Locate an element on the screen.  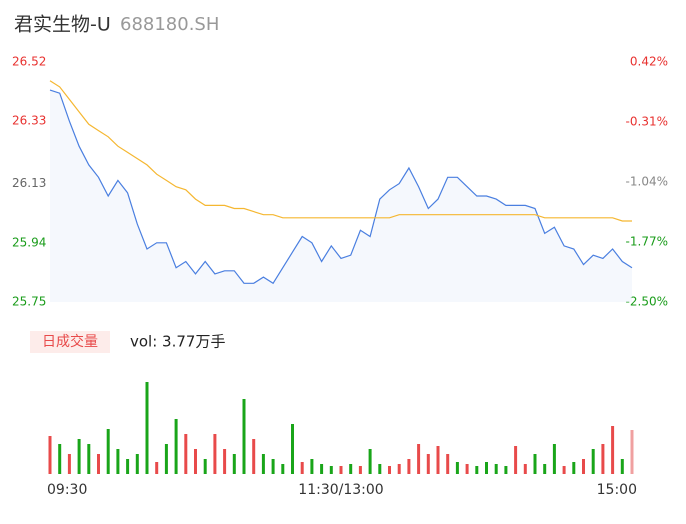
y-tick-label: 25.75 is located at coordinates (29, 302).